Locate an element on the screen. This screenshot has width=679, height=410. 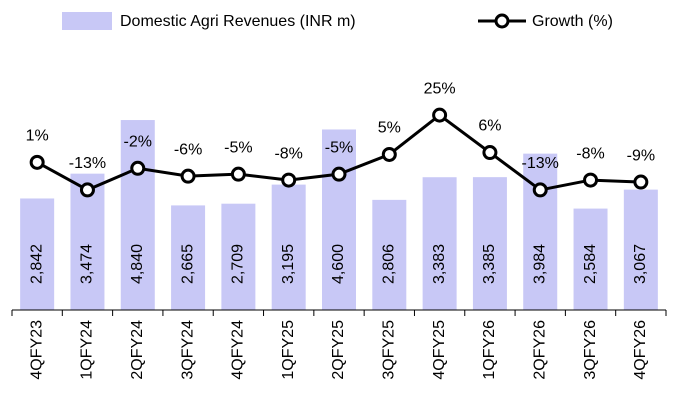
x-tick-label: 2QFY24 is located at coordinates (137, 350).